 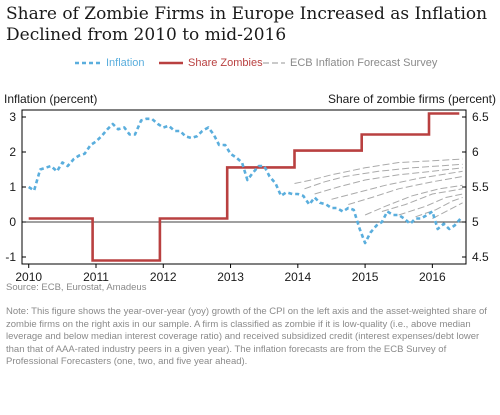 What do you see at coordinates (274, 63) in the screenshot?
I see `legend-swatch-forecast` at bounding box center [274, 63].